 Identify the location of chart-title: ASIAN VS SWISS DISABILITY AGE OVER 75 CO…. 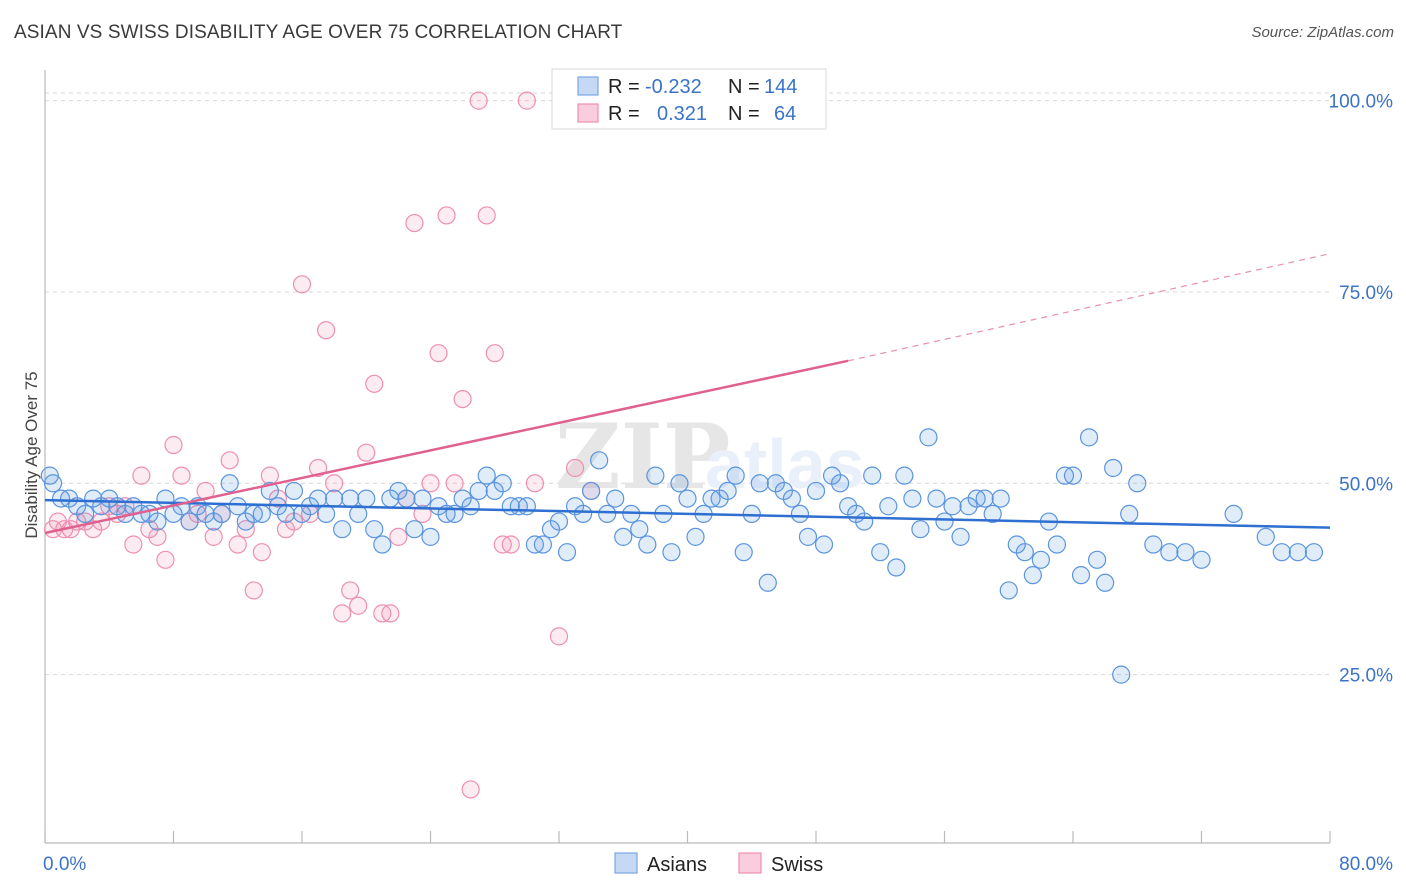
(318, 32).